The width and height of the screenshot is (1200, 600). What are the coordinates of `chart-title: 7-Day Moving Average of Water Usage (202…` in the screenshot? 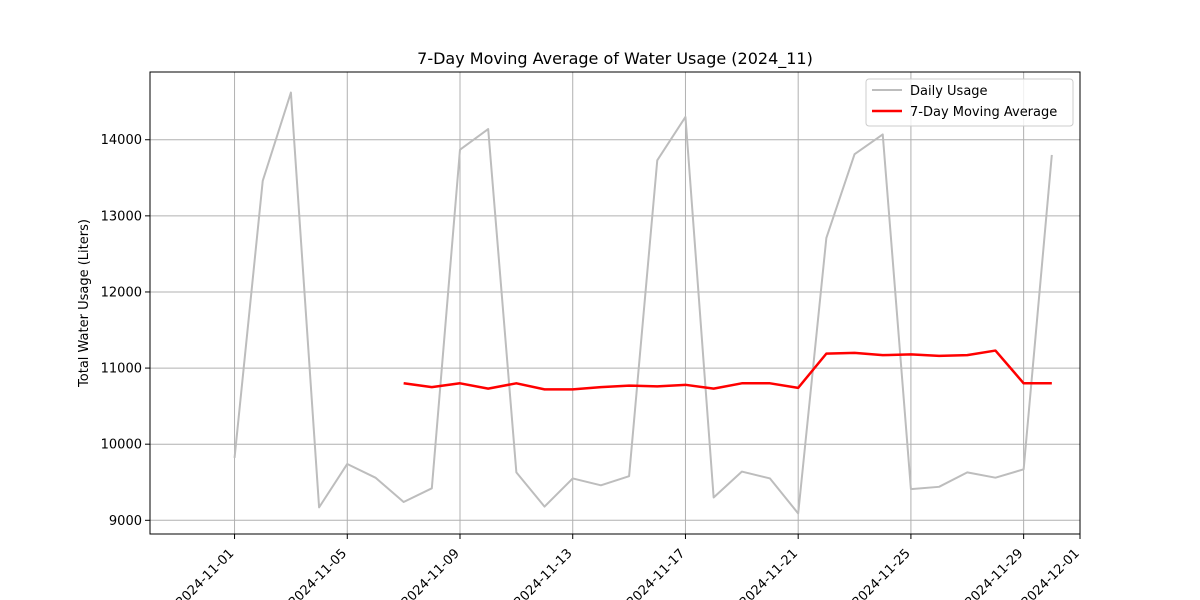 It's located at (615, 59).